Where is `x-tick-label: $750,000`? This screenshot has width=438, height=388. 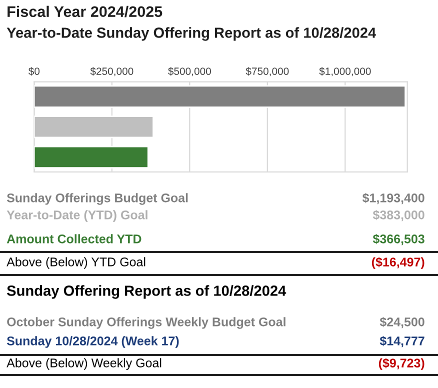 x-tick-label: $750,000 is located at coordinates (267, 71).